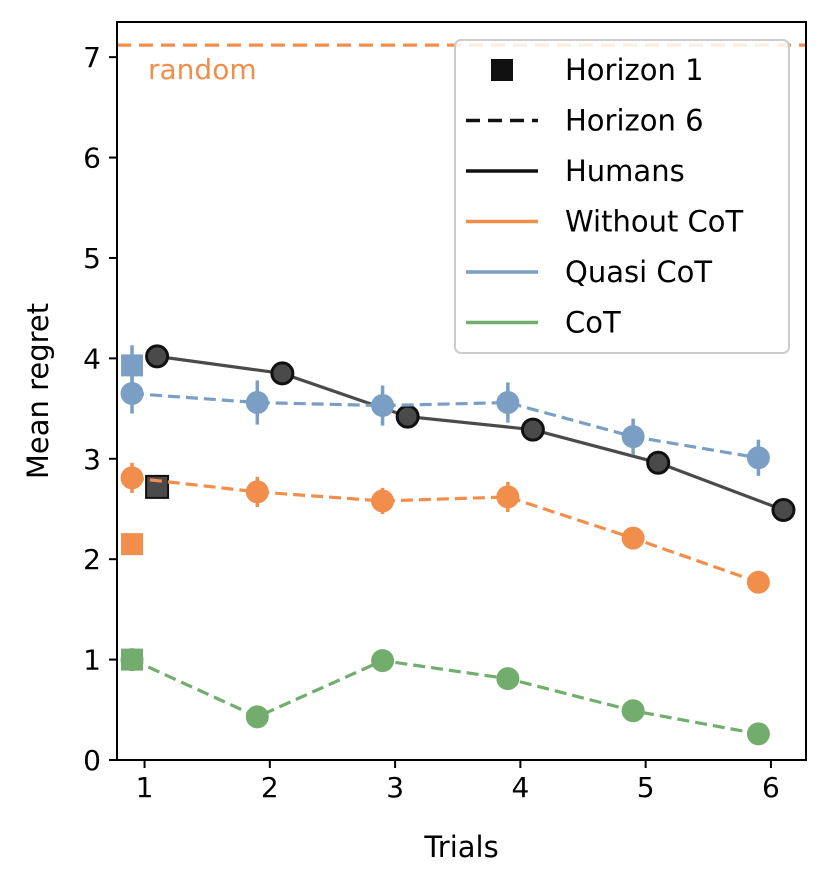  I want to click on y-tick-label: 5, so click(92, 258).